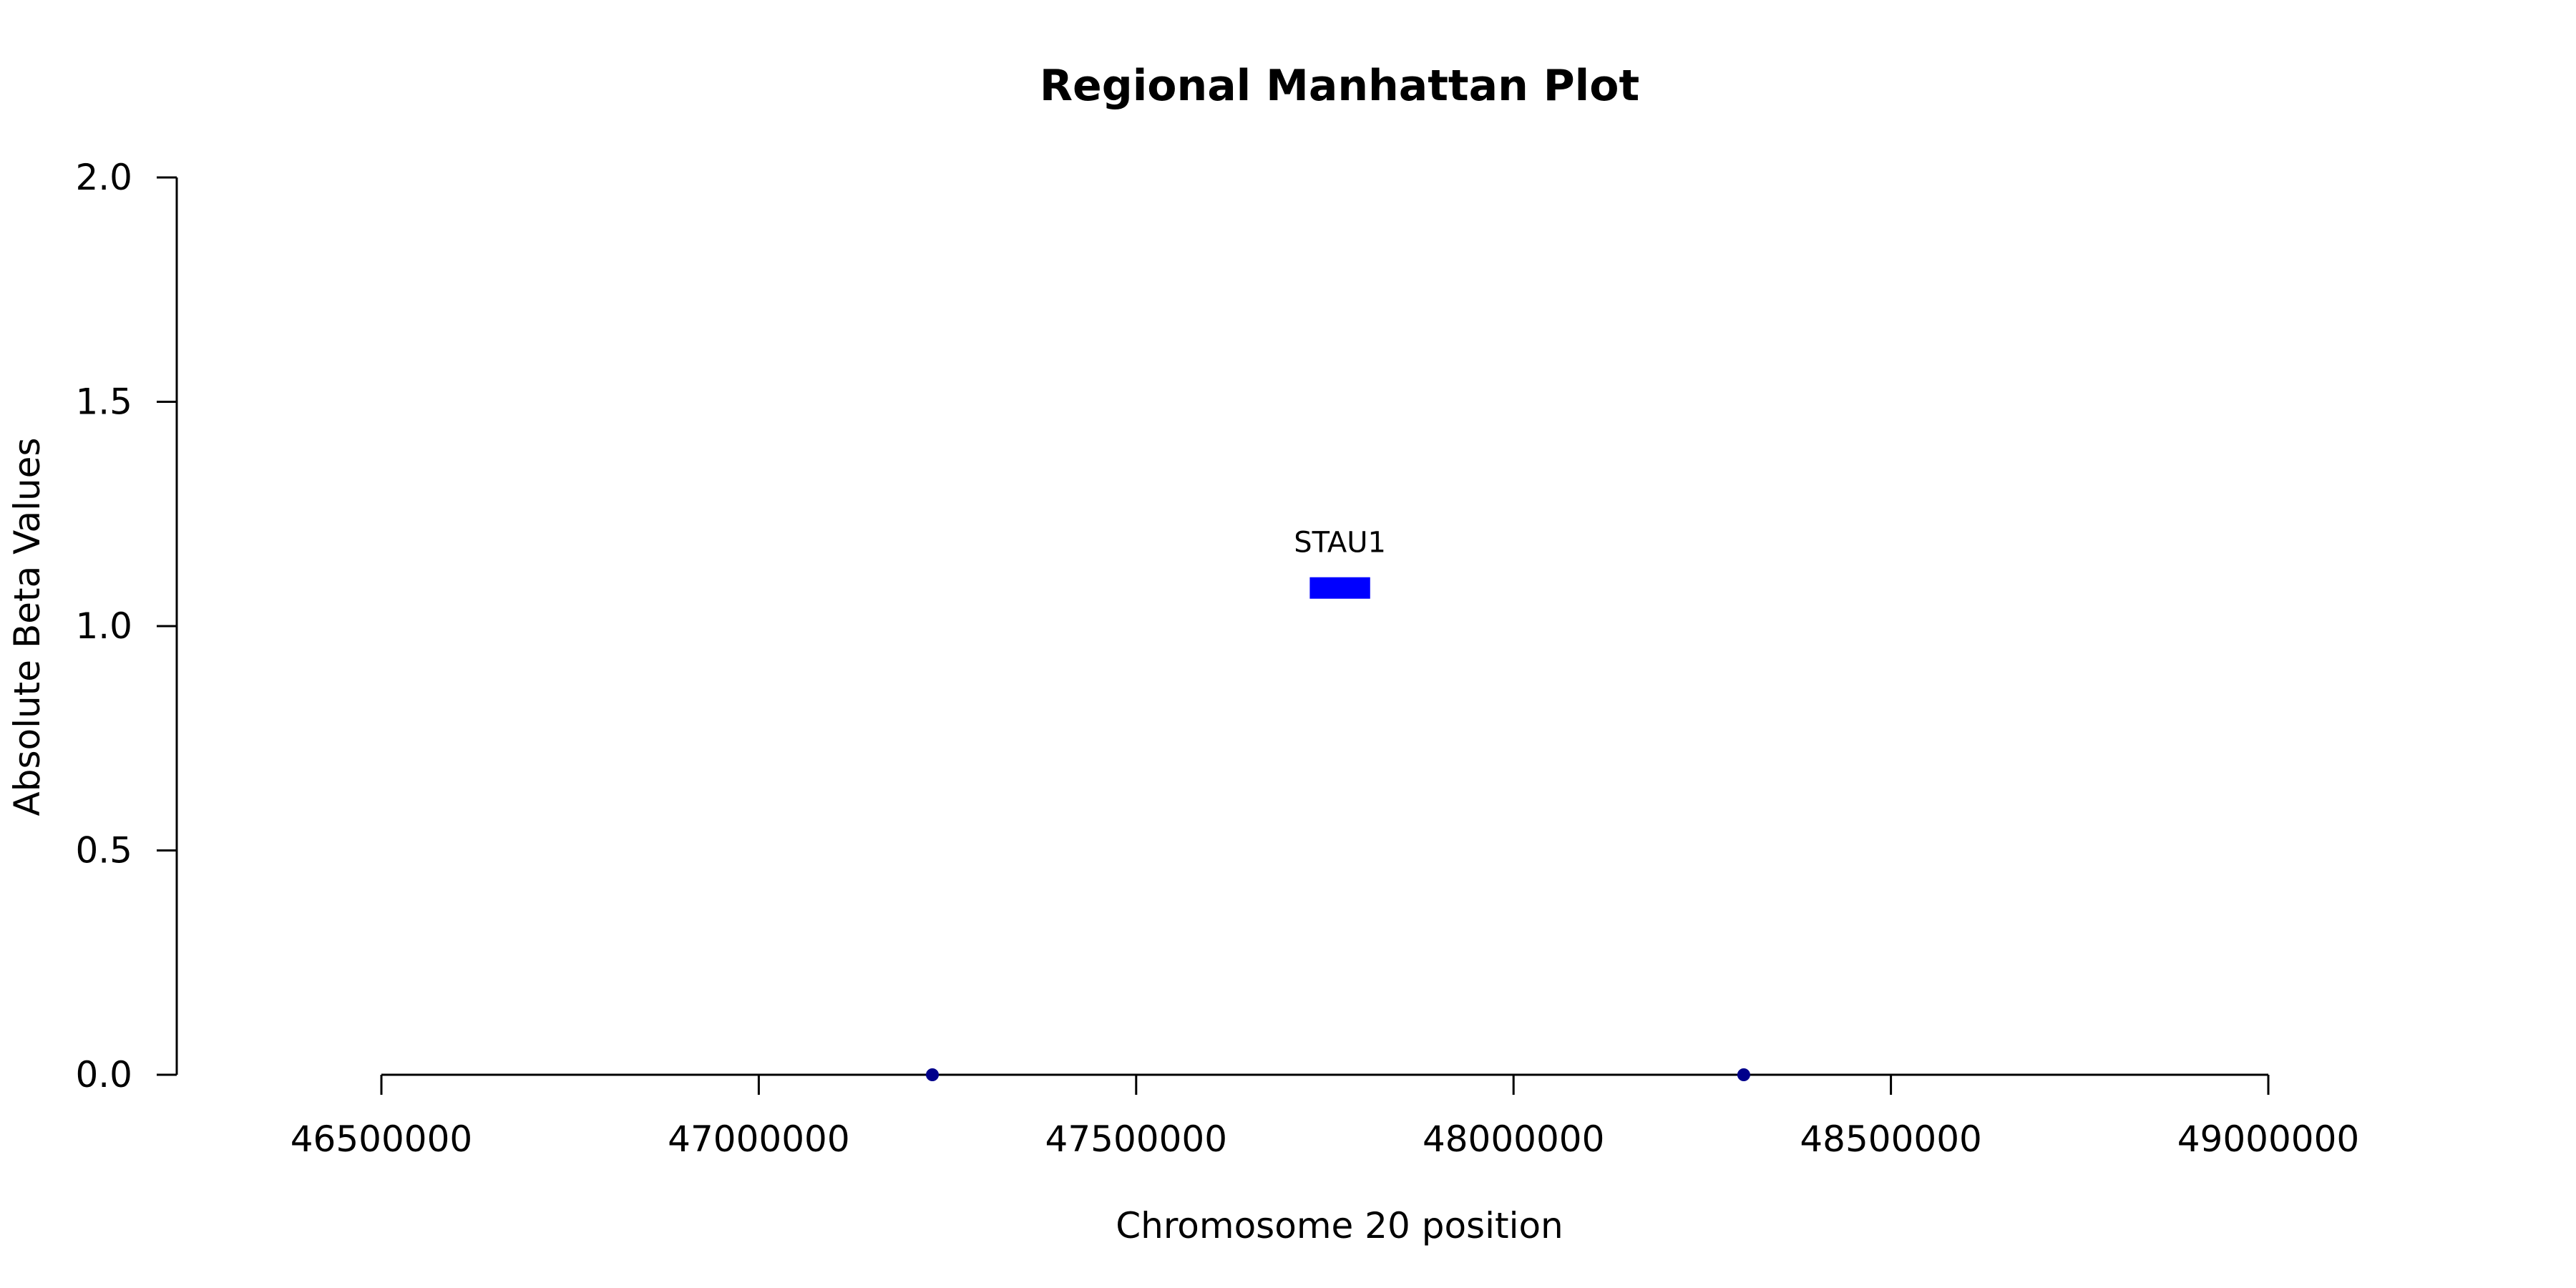 The width and height of the screenshot is (2576, 1288). What do you see at coordinates (1340, 543) in the screenshot?
I see `gene-label: STAU1` at bounding box center [1340, 543].